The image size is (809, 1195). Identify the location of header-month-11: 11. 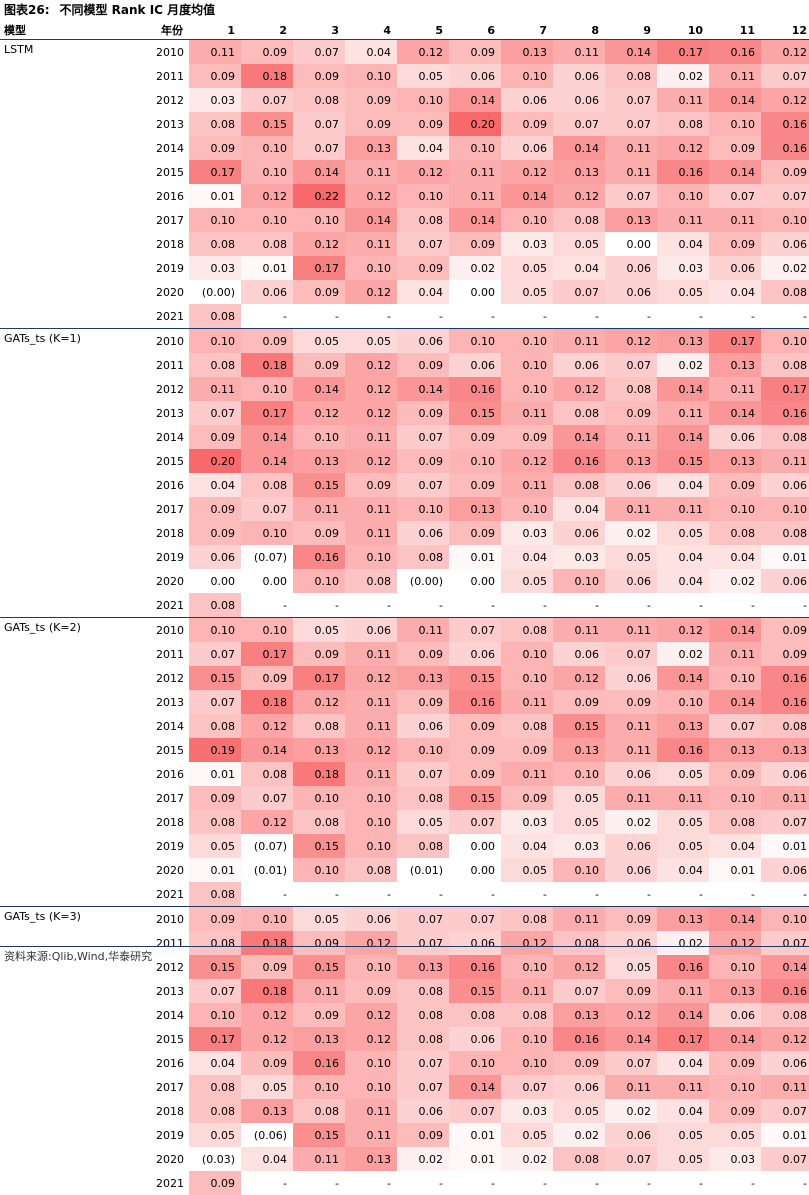
(735, 30).